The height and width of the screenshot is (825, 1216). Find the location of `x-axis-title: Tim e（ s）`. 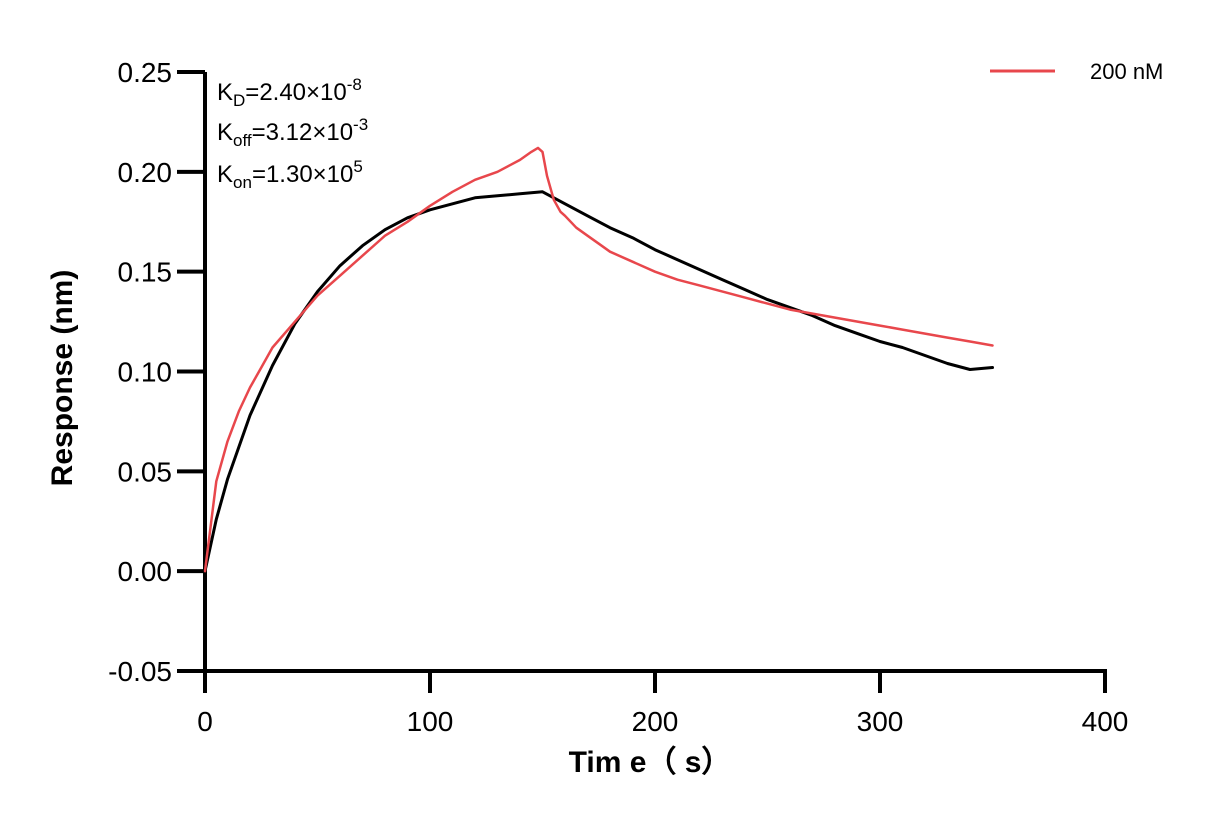

x-axis-title: Tim e（ s） is located at coordinates (650, 762).